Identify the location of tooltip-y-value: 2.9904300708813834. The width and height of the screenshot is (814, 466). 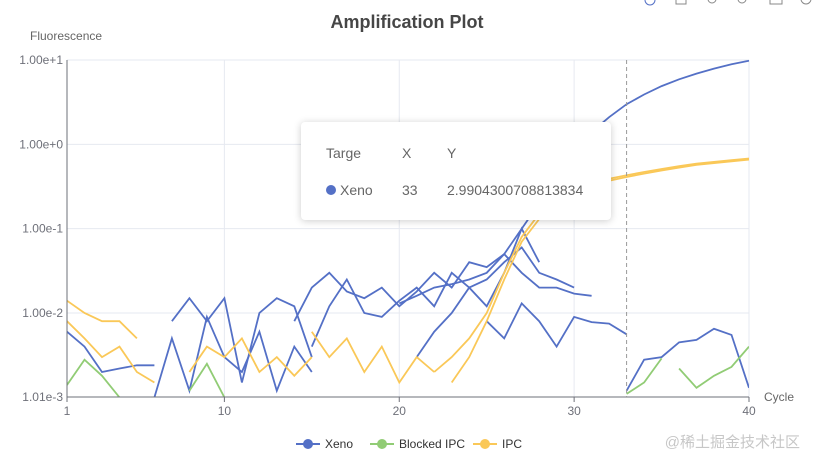
(515, 190).